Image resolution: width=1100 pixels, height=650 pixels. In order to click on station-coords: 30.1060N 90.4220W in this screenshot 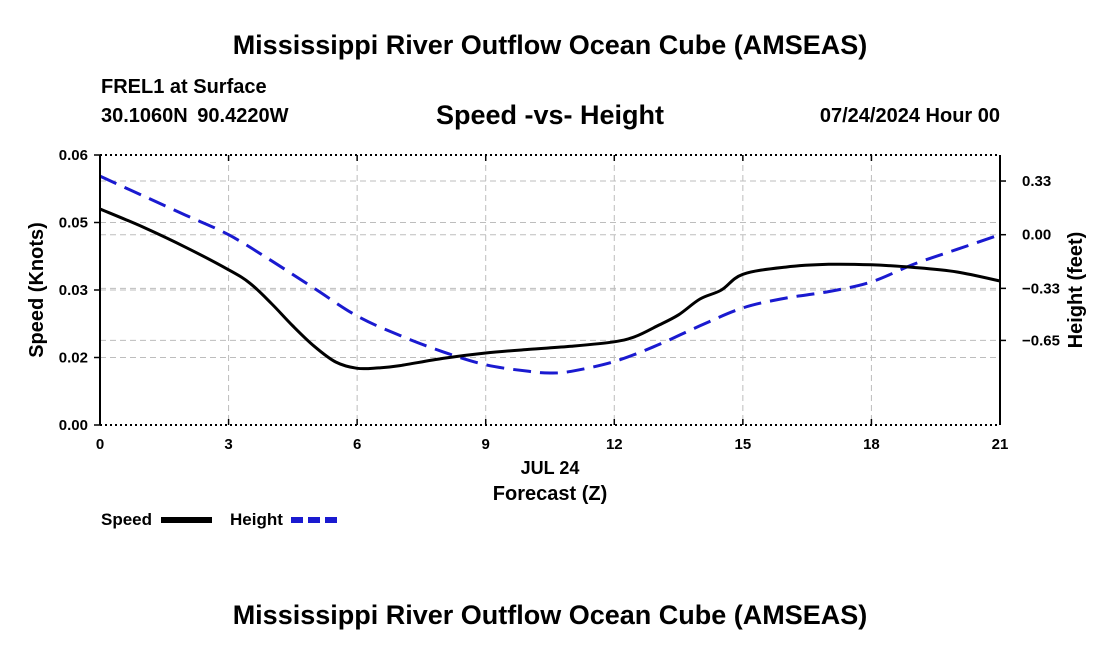, I will do `click(195, 116)`.